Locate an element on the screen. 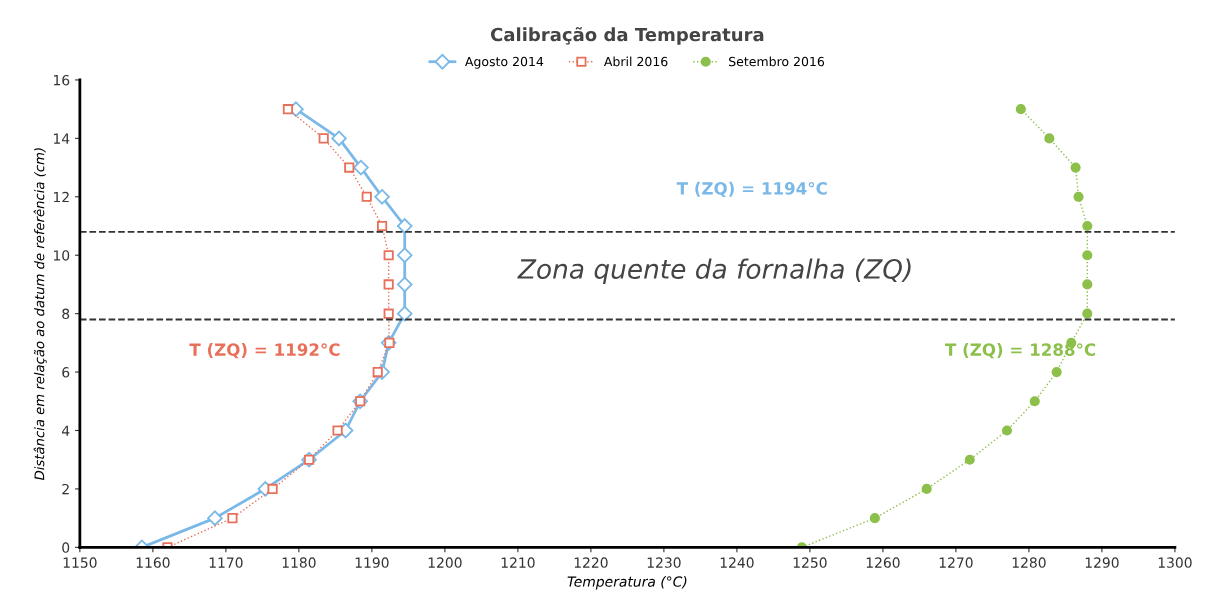 The height and width of the screenshot is (615, 1210). x-tick-label: 1150 is located at coordinates (80, 562).